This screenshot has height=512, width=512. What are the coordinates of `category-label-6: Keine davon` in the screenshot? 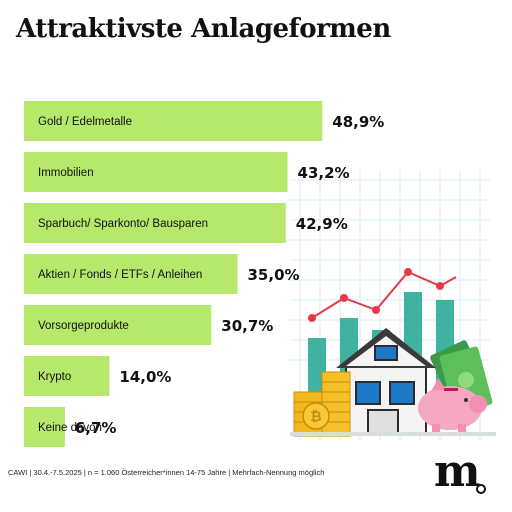 It's located at (70, 428).